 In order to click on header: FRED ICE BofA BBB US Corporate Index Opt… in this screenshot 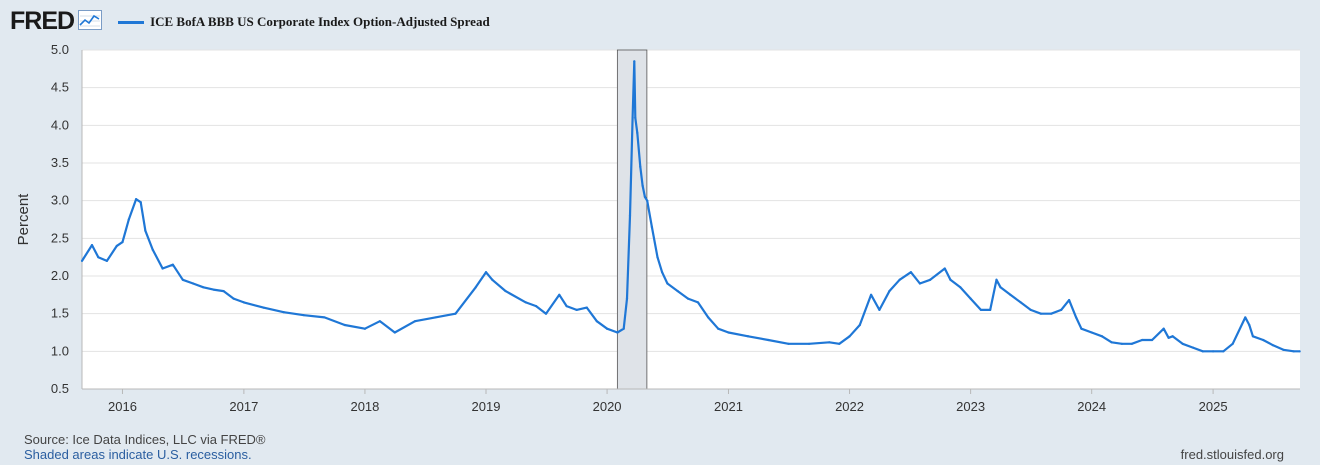, I will do `click(250, 21)`.